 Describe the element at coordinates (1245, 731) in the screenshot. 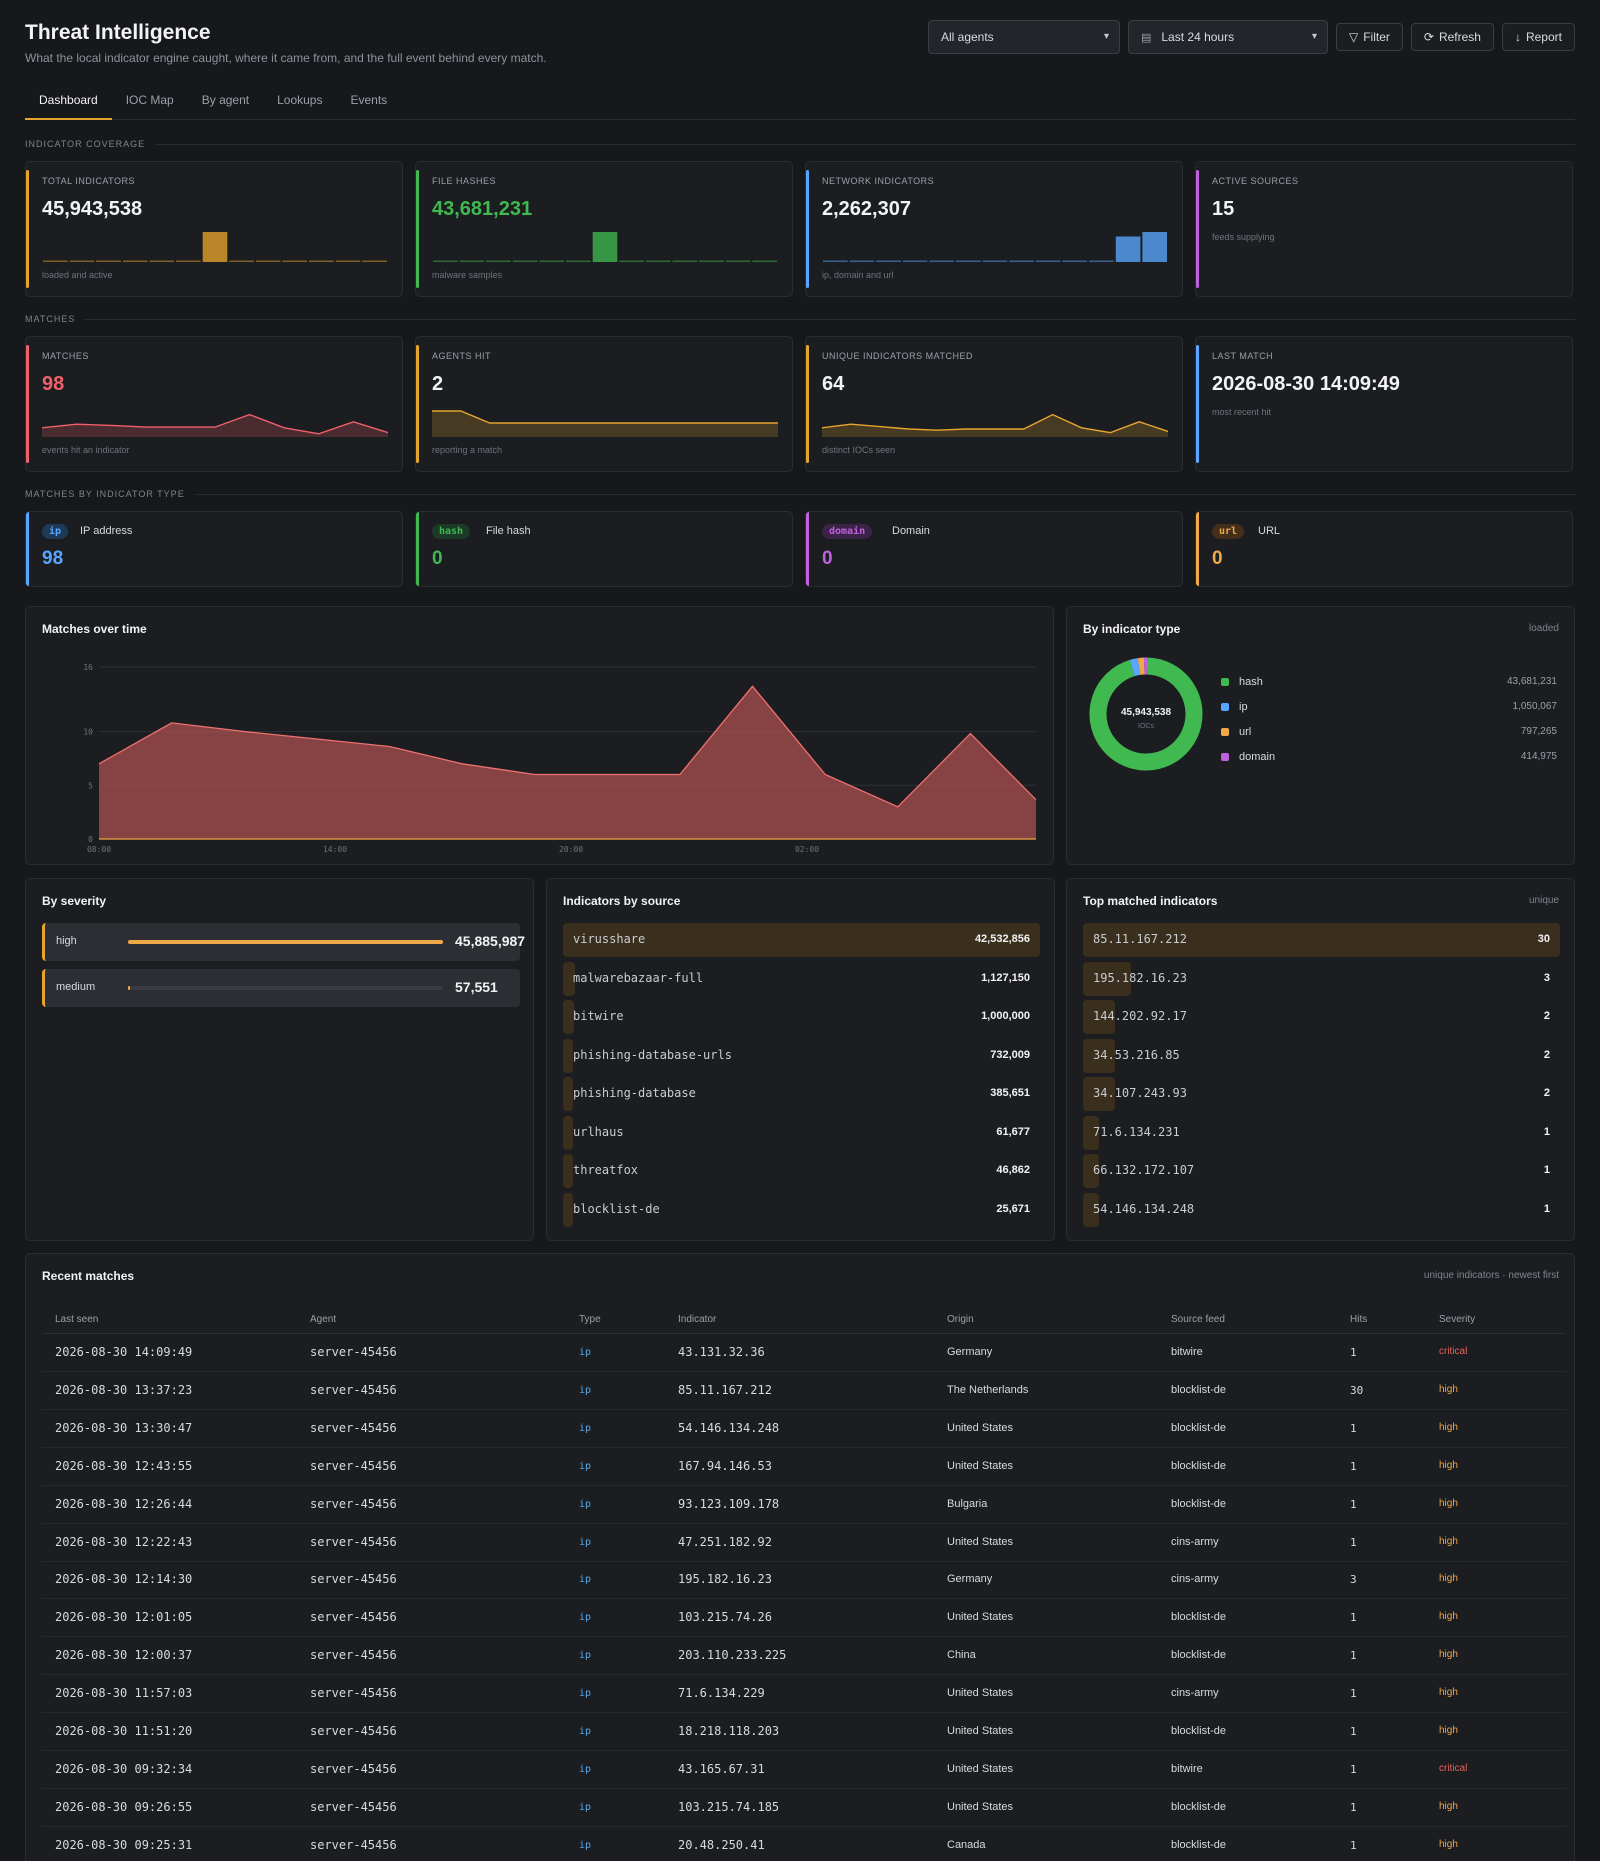

I see `legend-label: url` at that location.